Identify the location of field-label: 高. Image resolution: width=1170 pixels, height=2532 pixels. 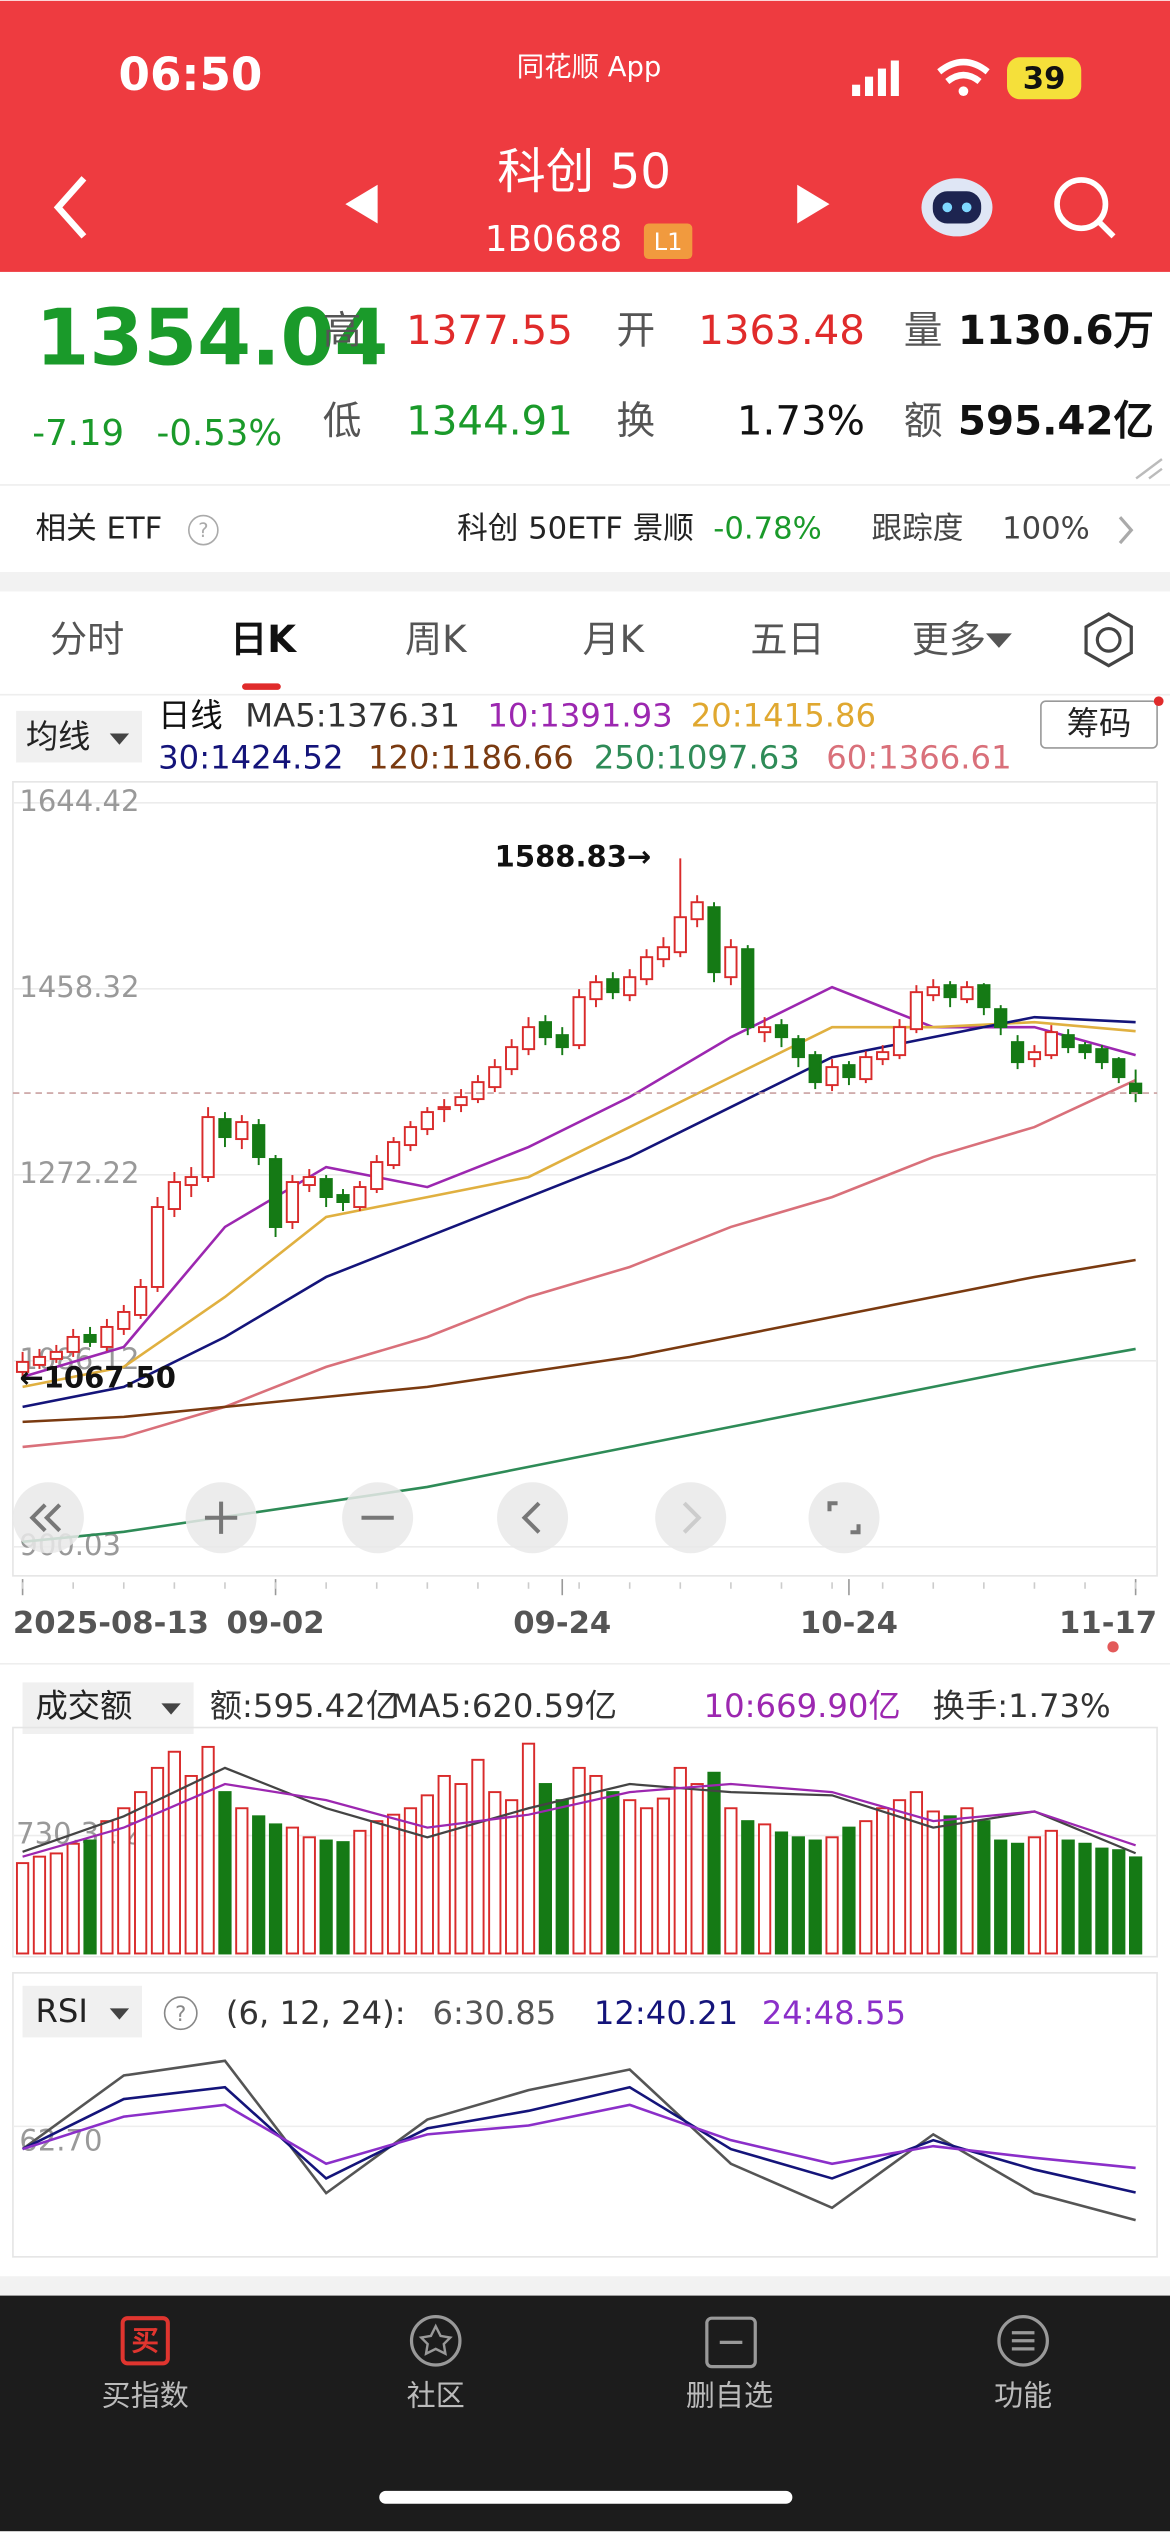
(342, 331).